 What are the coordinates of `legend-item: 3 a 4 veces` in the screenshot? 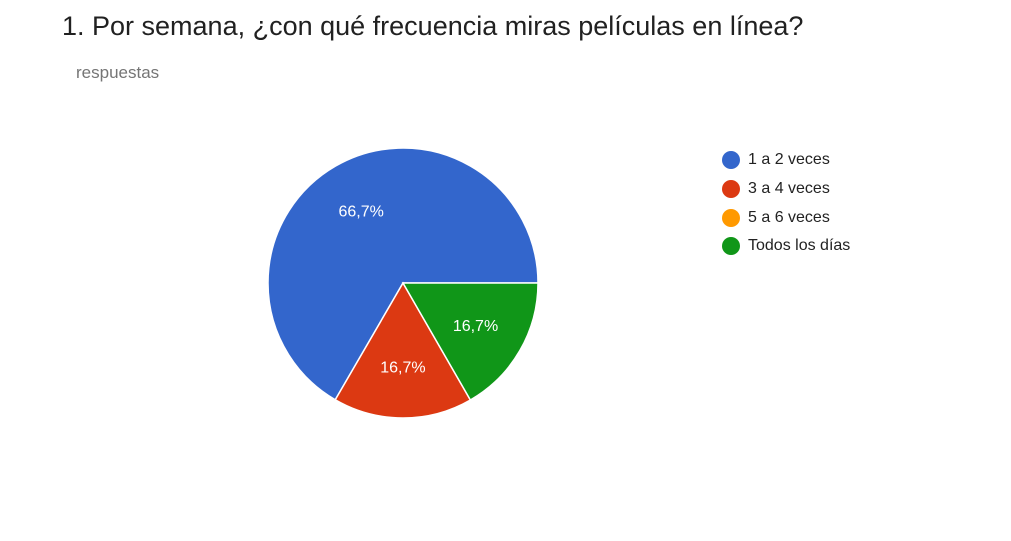 It's located at (786, 189).